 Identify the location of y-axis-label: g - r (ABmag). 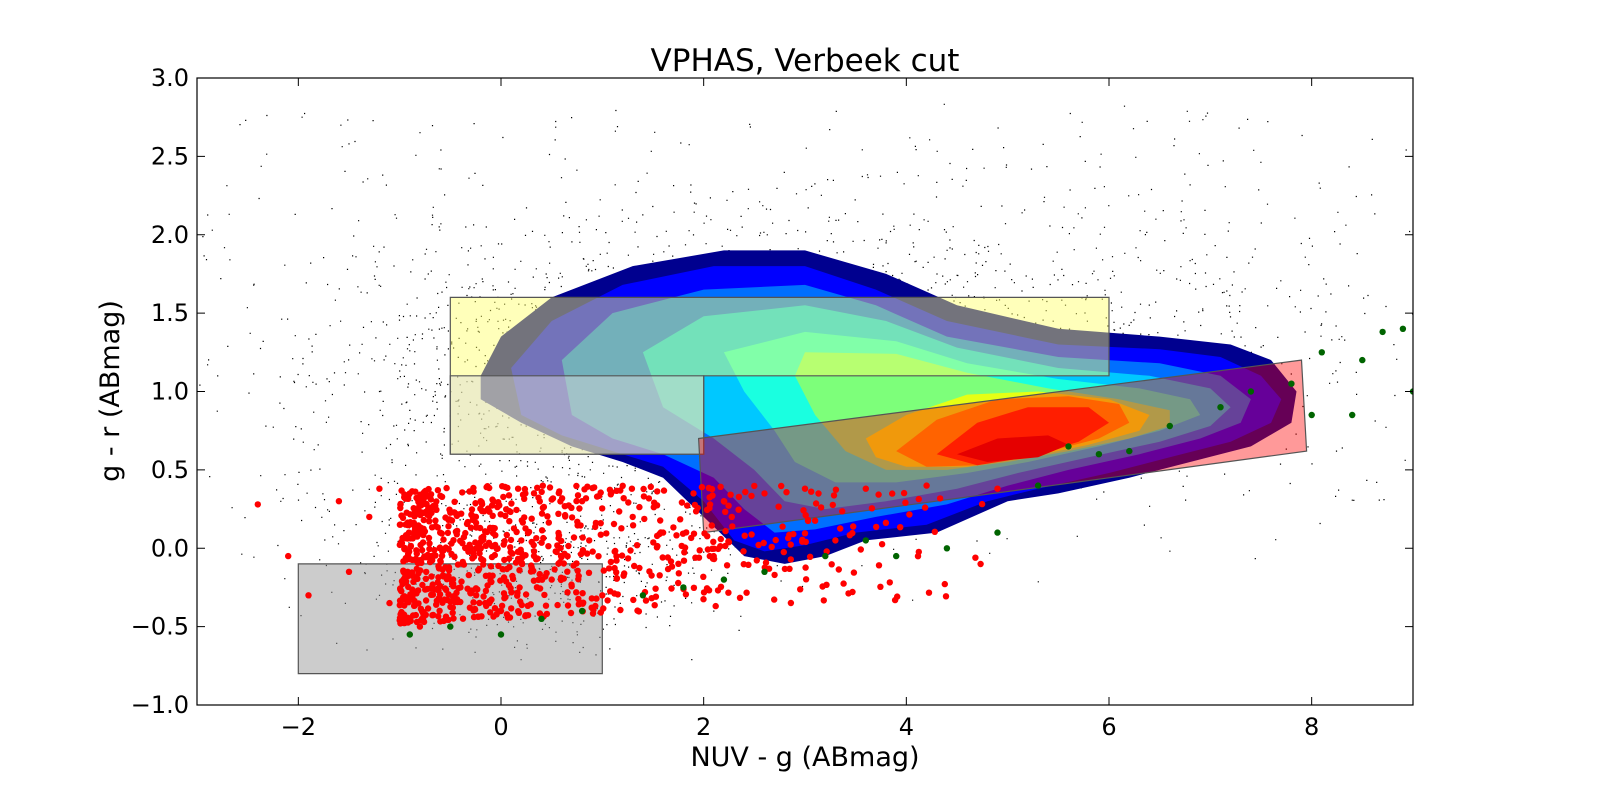
(110, 391).